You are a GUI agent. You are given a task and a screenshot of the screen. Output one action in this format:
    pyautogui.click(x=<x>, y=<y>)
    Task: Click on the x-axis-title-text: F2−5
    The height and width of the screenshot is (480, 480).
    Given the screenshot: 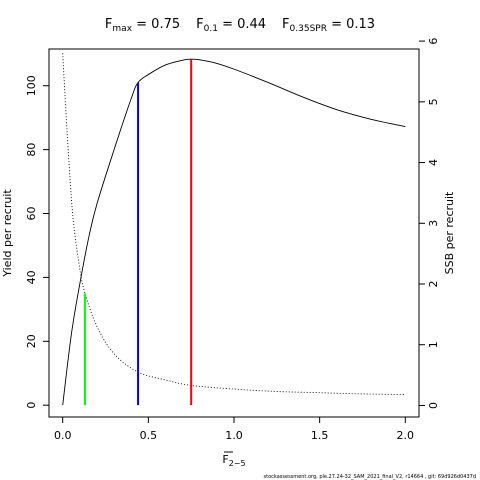 What is the action you would take?
    pyautogui.click(x=233, y=460)
    